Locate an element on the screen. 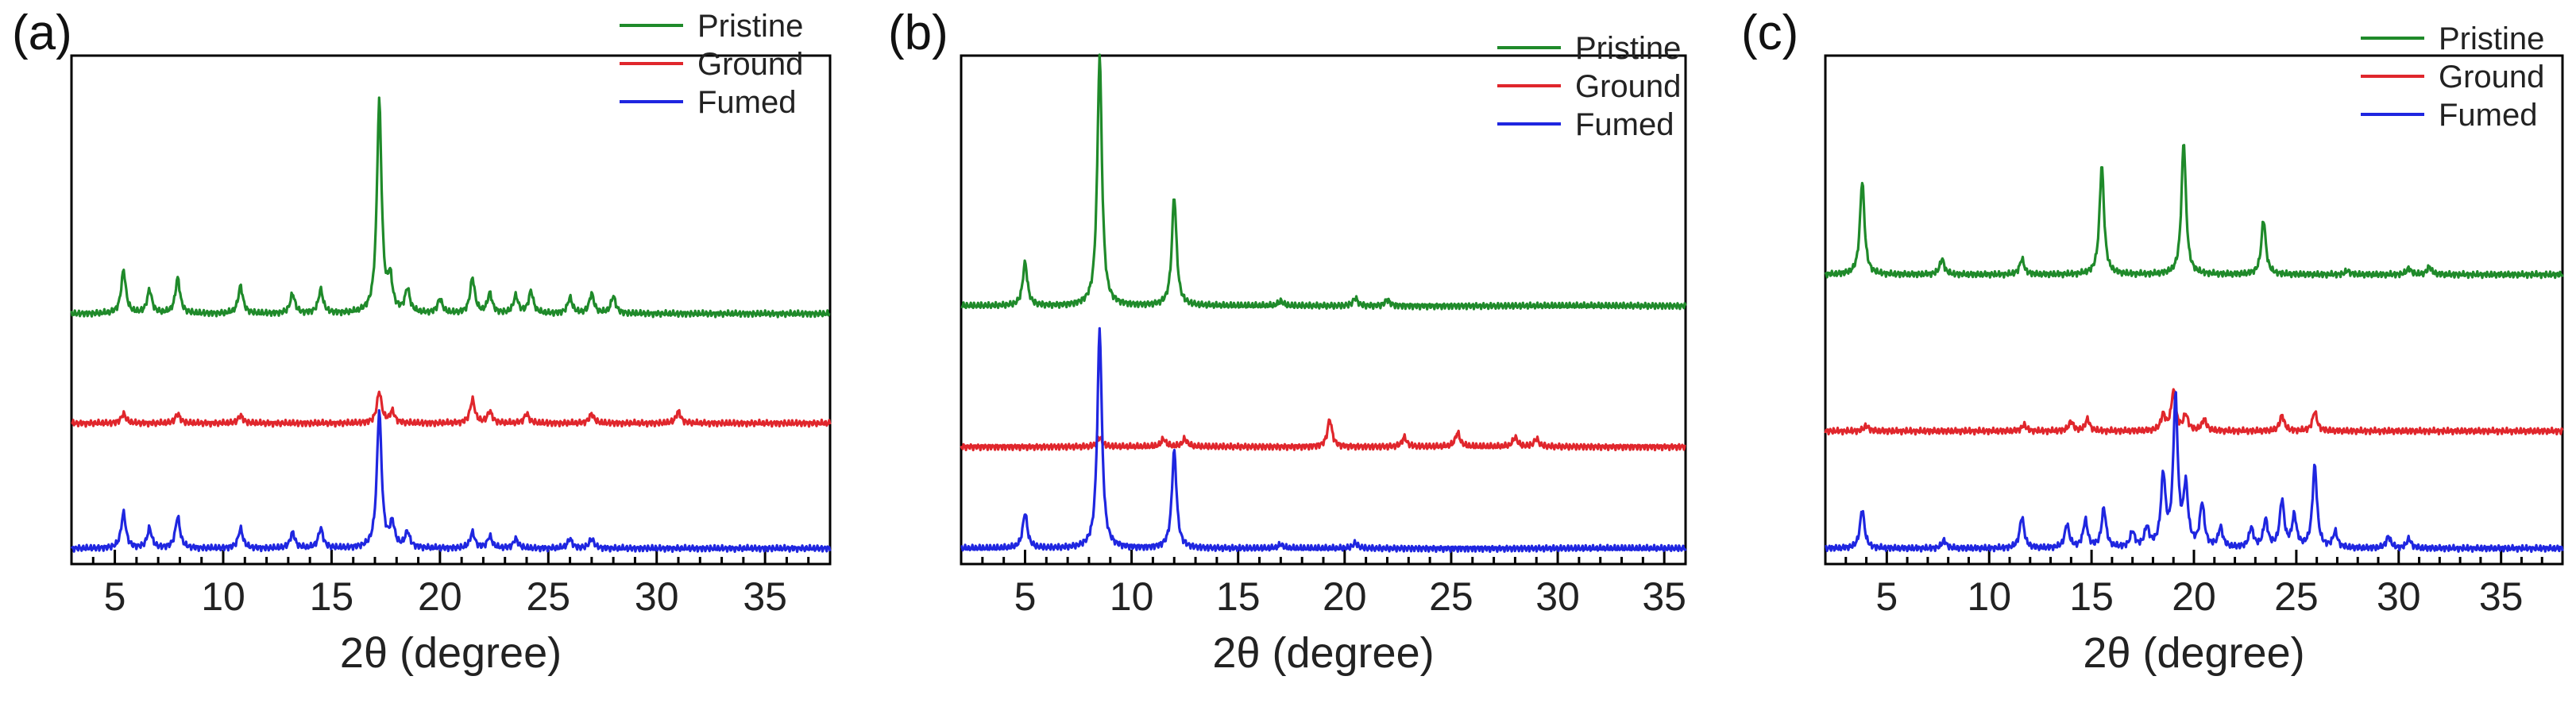 The width and height of the screenshot is (2576, 711). panel-label: (a) is located at coordinates (42, 33).